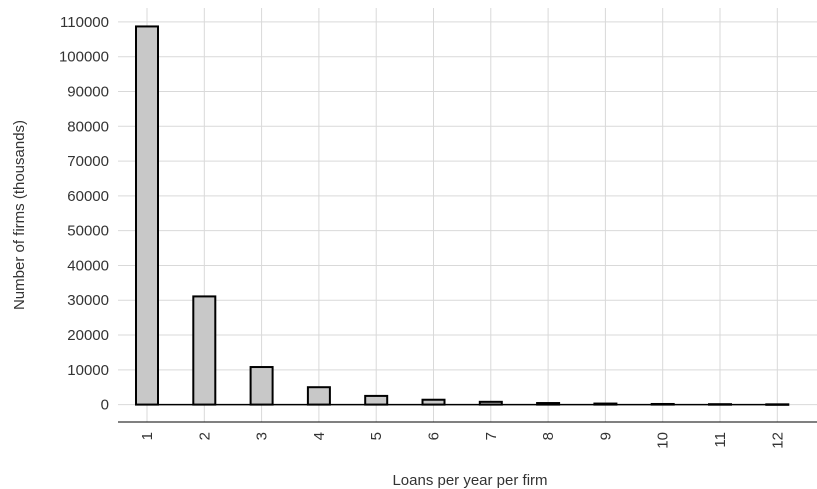 This screenshot has height=489, width=817. What do you see at coordinates (469, 480) in the screenshot?
I see `x-axis-label: Loans per year per firm` at bounding box center [469, 480].